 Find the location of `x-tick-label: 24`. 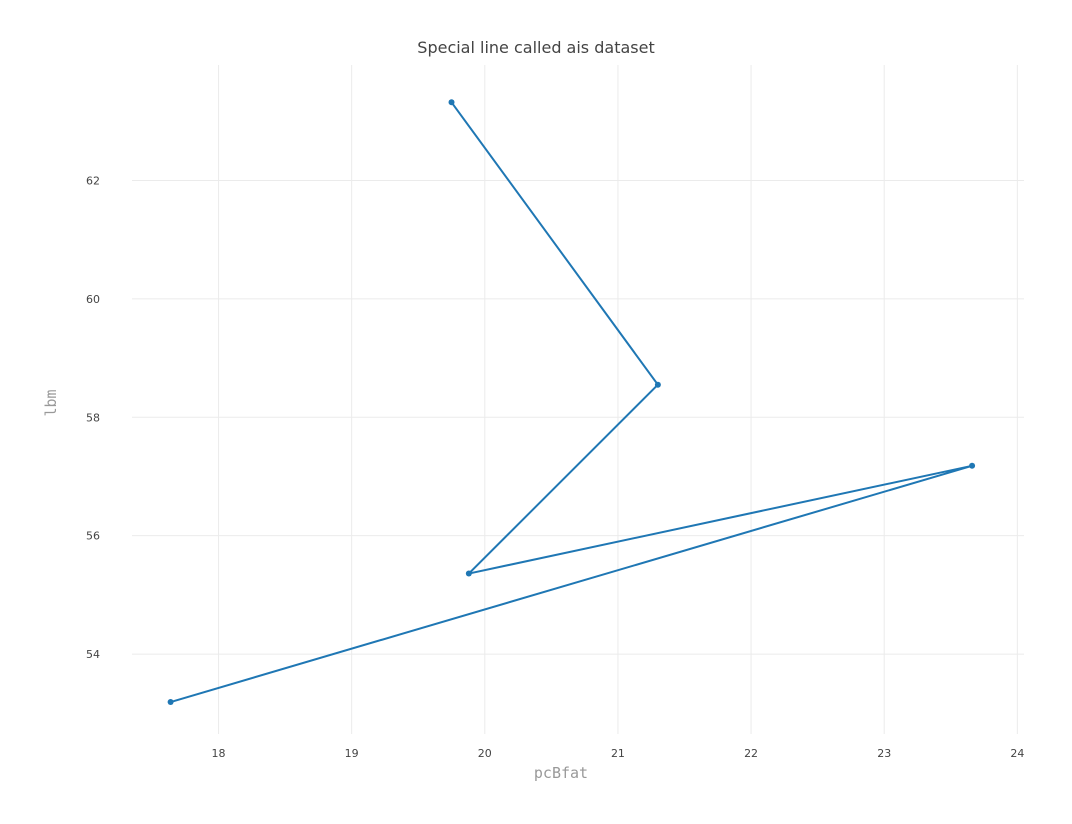

x-tick-label: 24 is located at coordinates (1017, 753).